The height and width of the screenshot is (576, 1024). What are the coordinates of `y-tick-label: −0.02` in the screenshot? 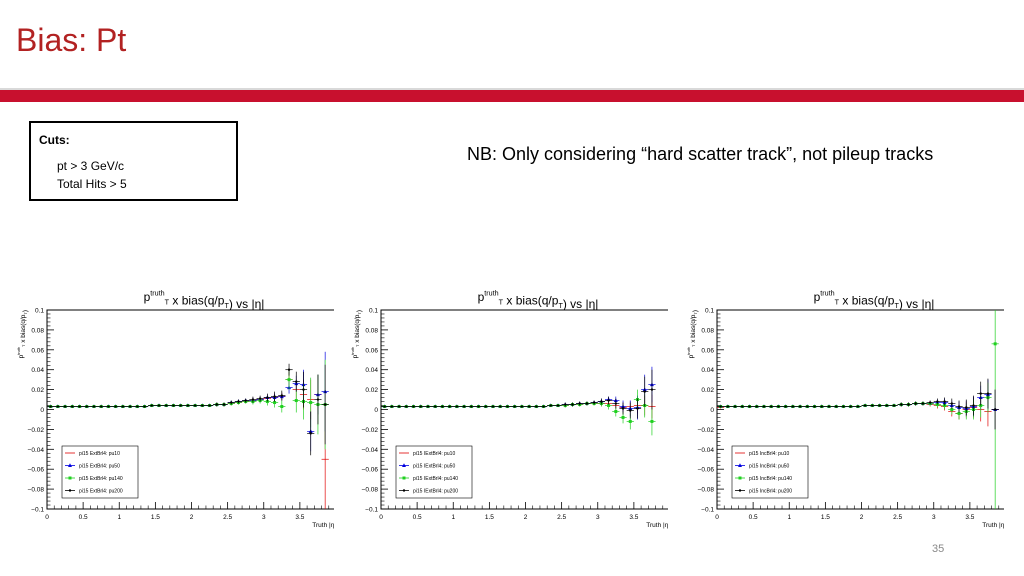 It's located at (36, 430).